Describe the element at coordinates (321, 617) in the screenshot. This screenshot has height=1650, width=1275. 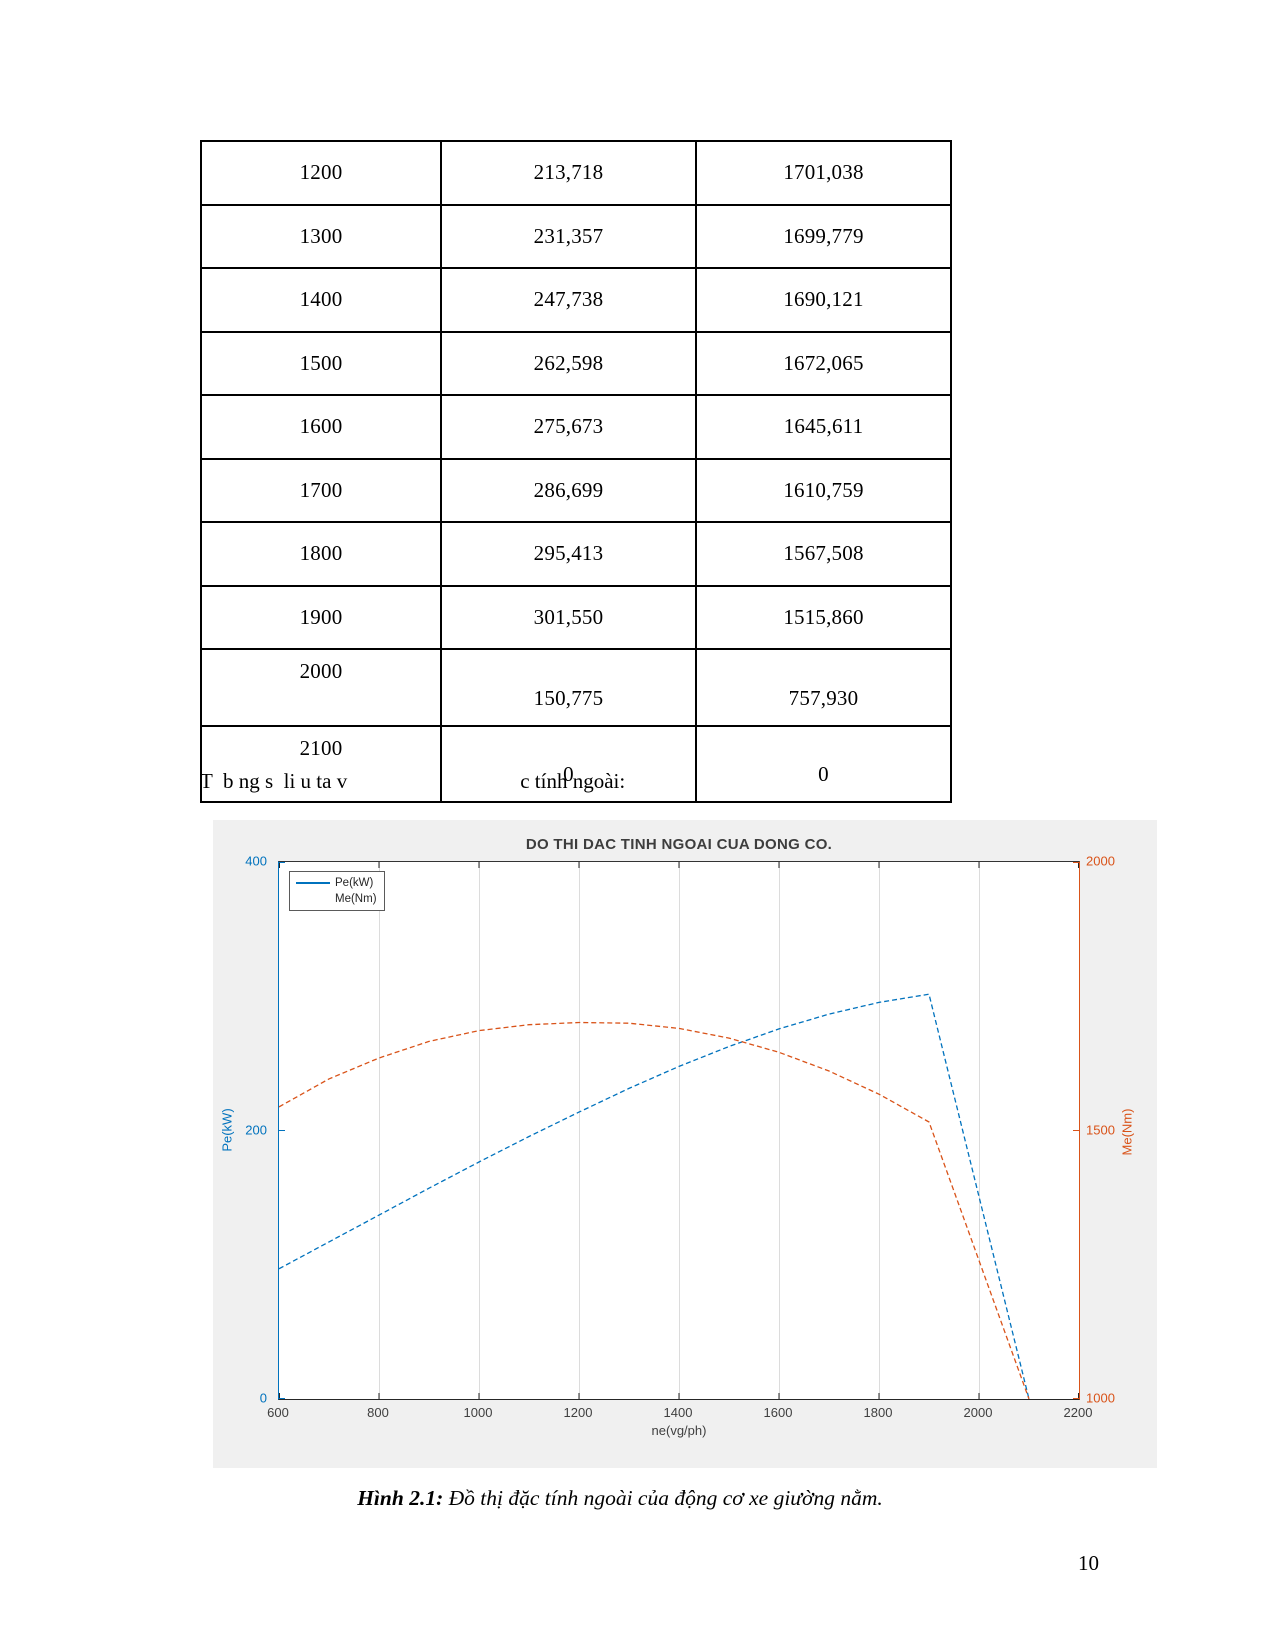
I see `table-cell: 1900` at that location.